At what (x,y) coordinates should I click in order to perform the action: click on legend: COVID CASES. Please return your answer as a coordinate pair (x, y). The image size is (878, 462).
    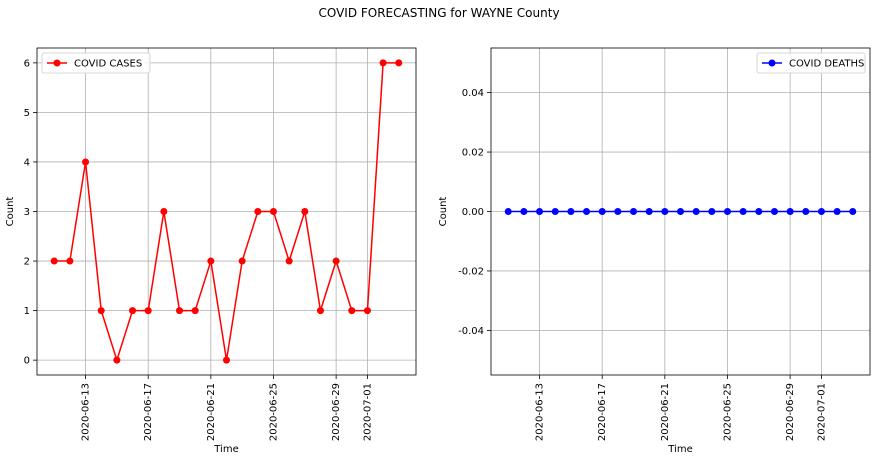
    Looking at the image, I should click on (96, 63).